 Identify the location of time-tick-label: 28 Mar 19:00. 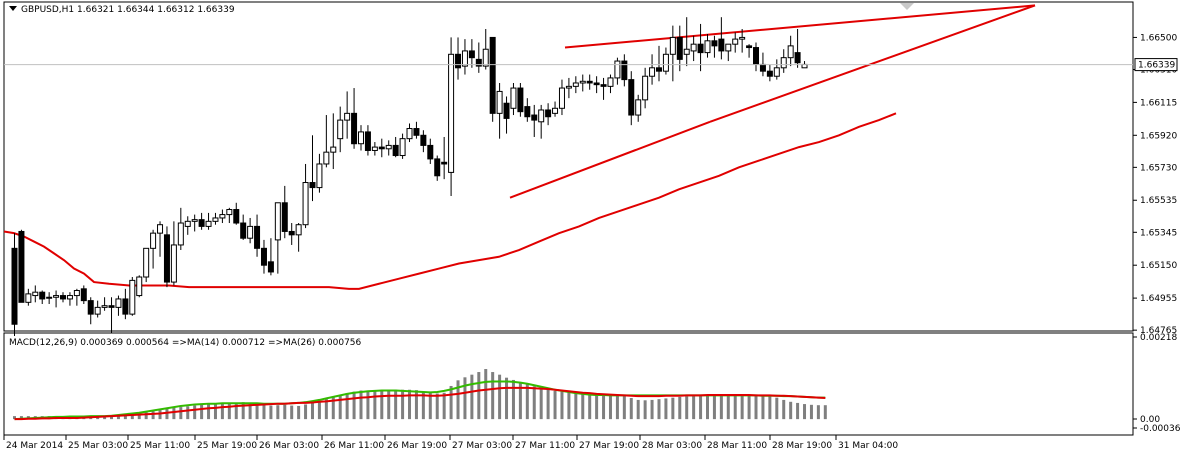
(802, 446).